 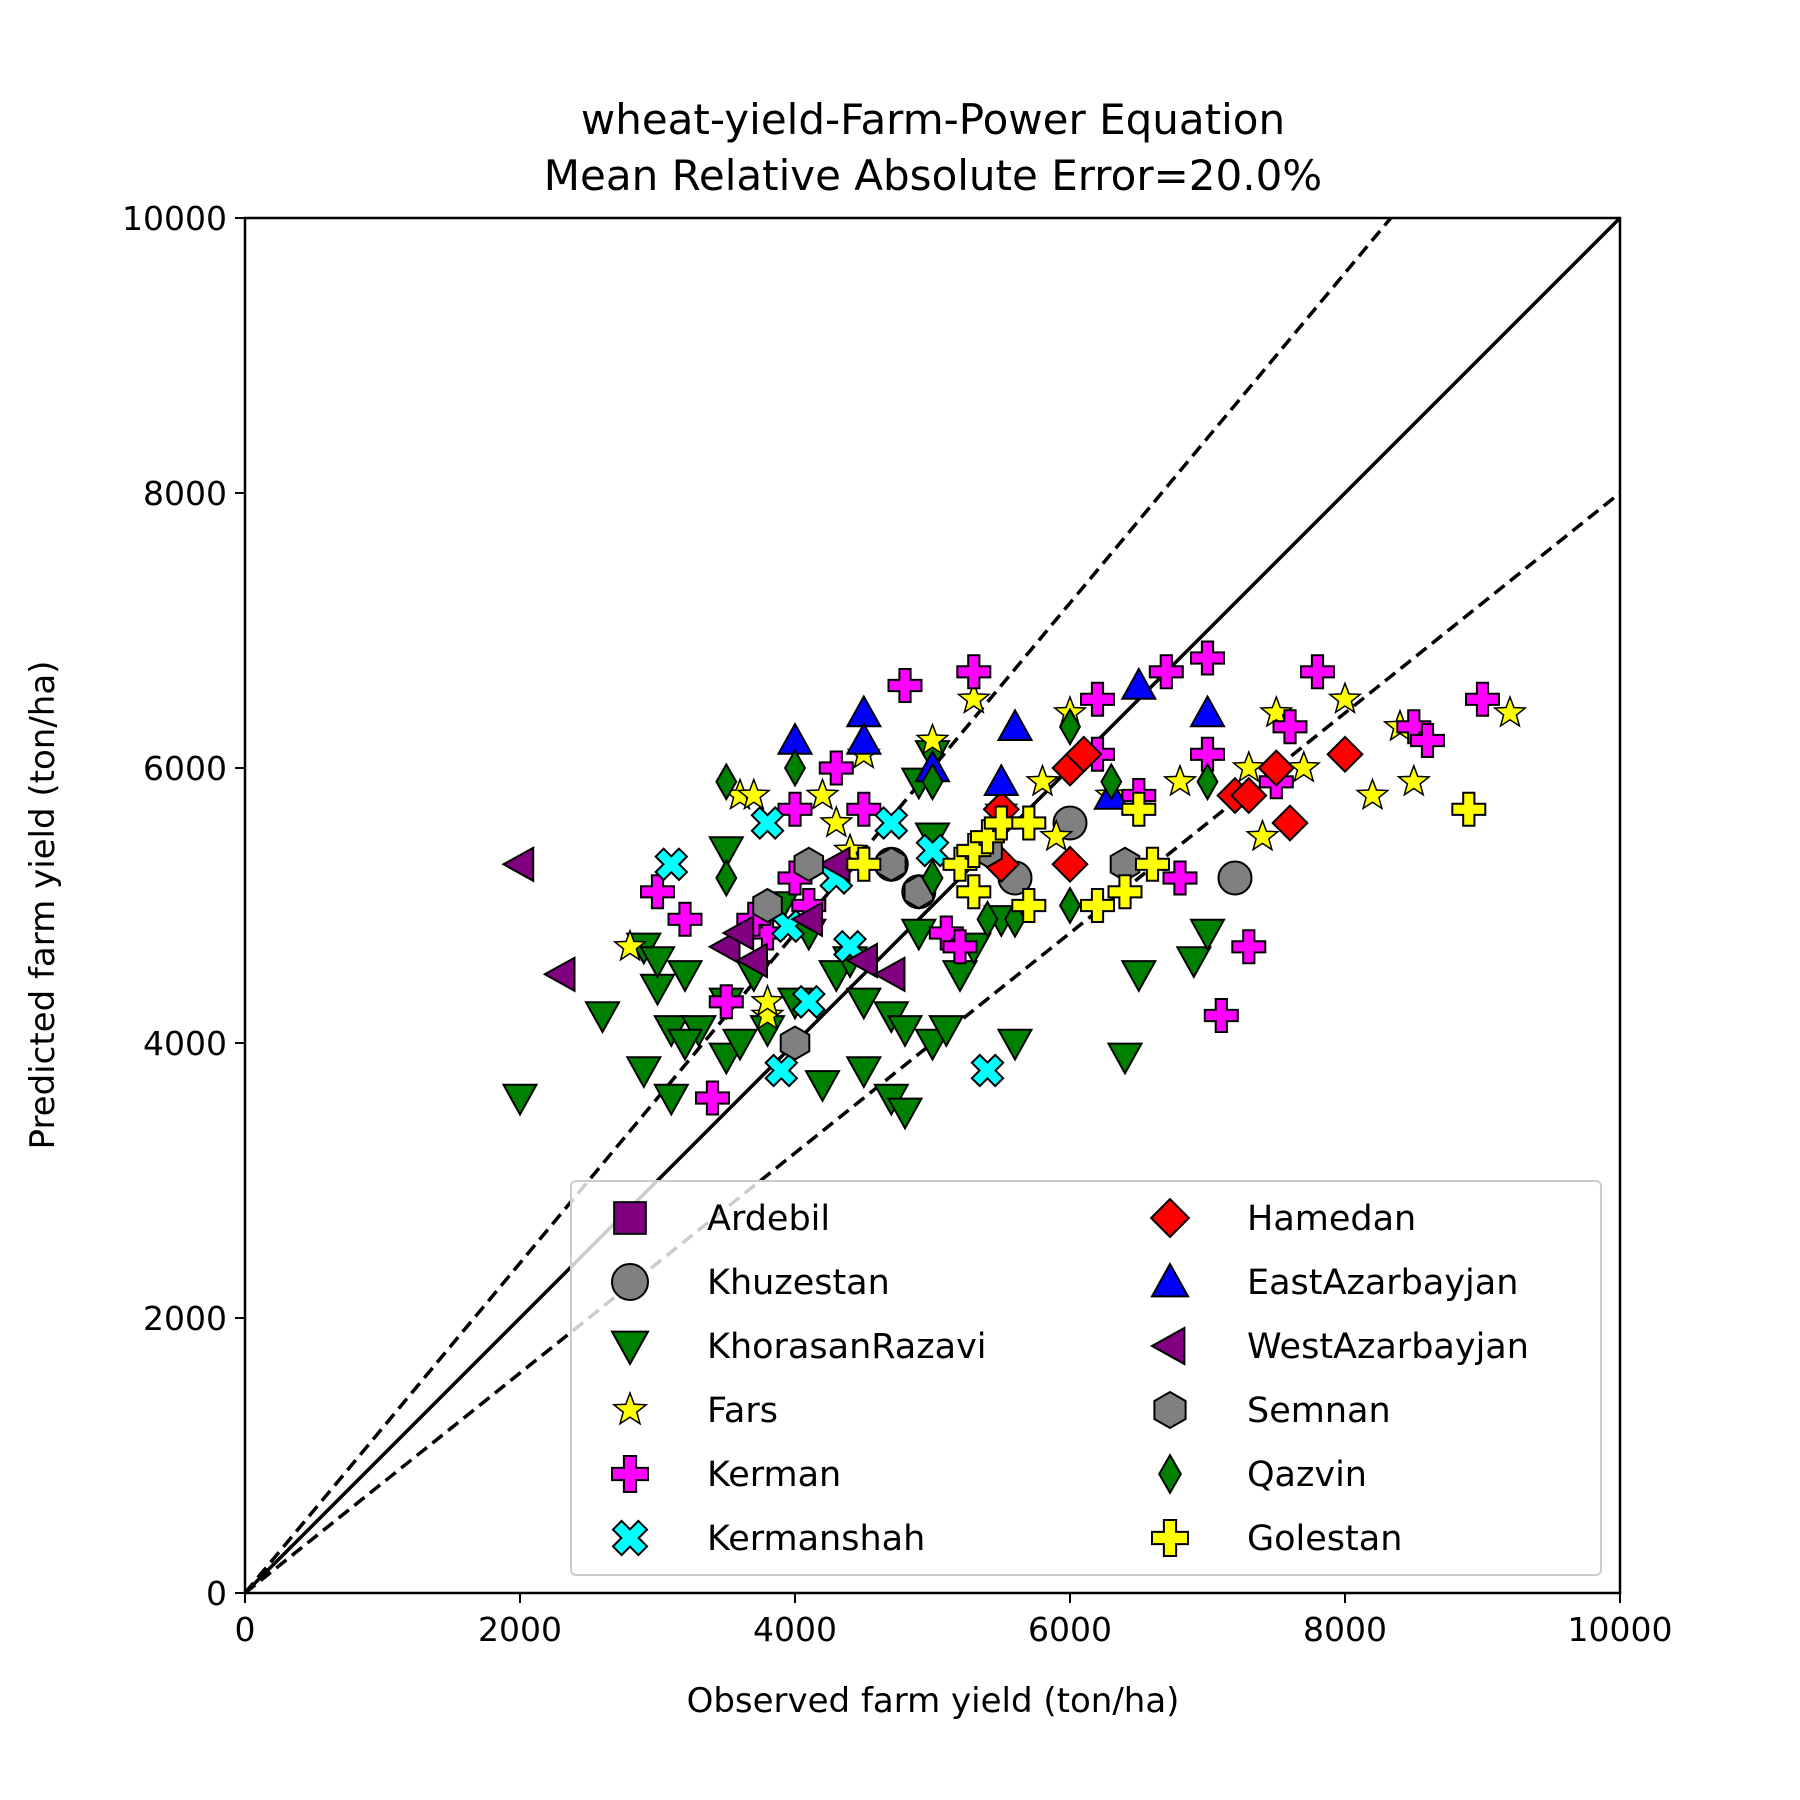 I want to click on point-fars-10-shape, so click(x=974, y=697).